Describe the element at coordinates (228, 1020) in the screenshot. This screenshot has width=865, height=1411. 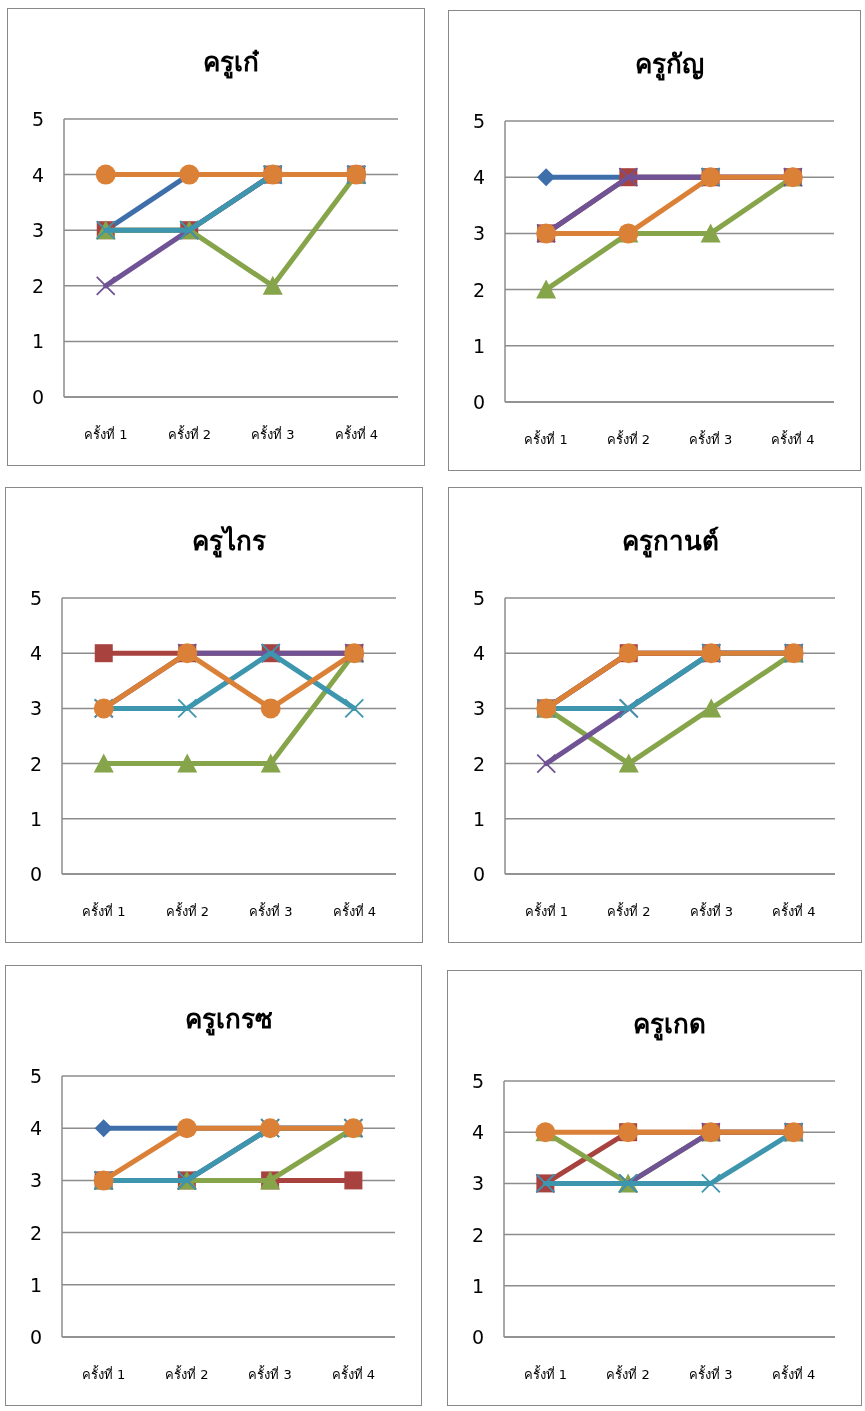
I see `chart-title: ครูเกรซ` at that location.